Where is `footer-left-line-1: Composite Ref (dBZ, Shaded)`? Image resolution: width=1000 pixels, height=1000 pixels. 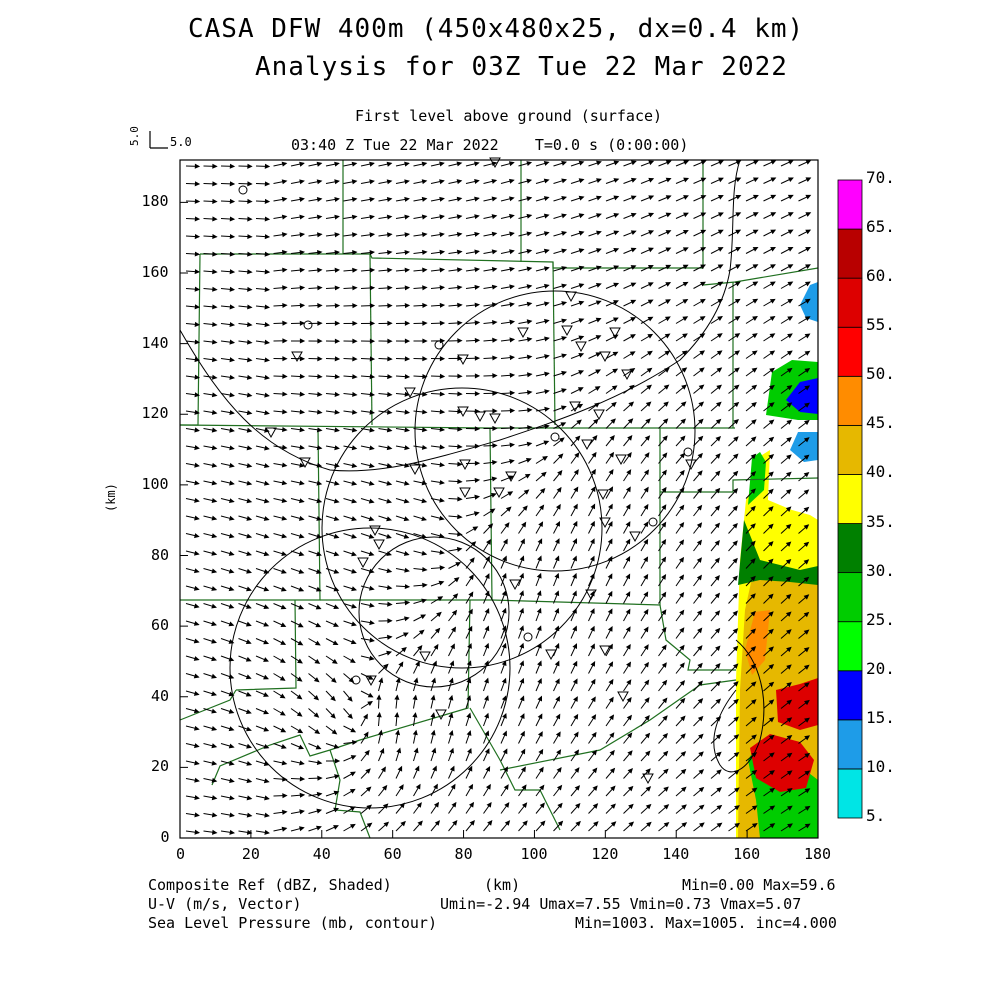 footer-left-line-1: Composite Ref (dBZ, Shaded) is located at coordinates (270, 885).